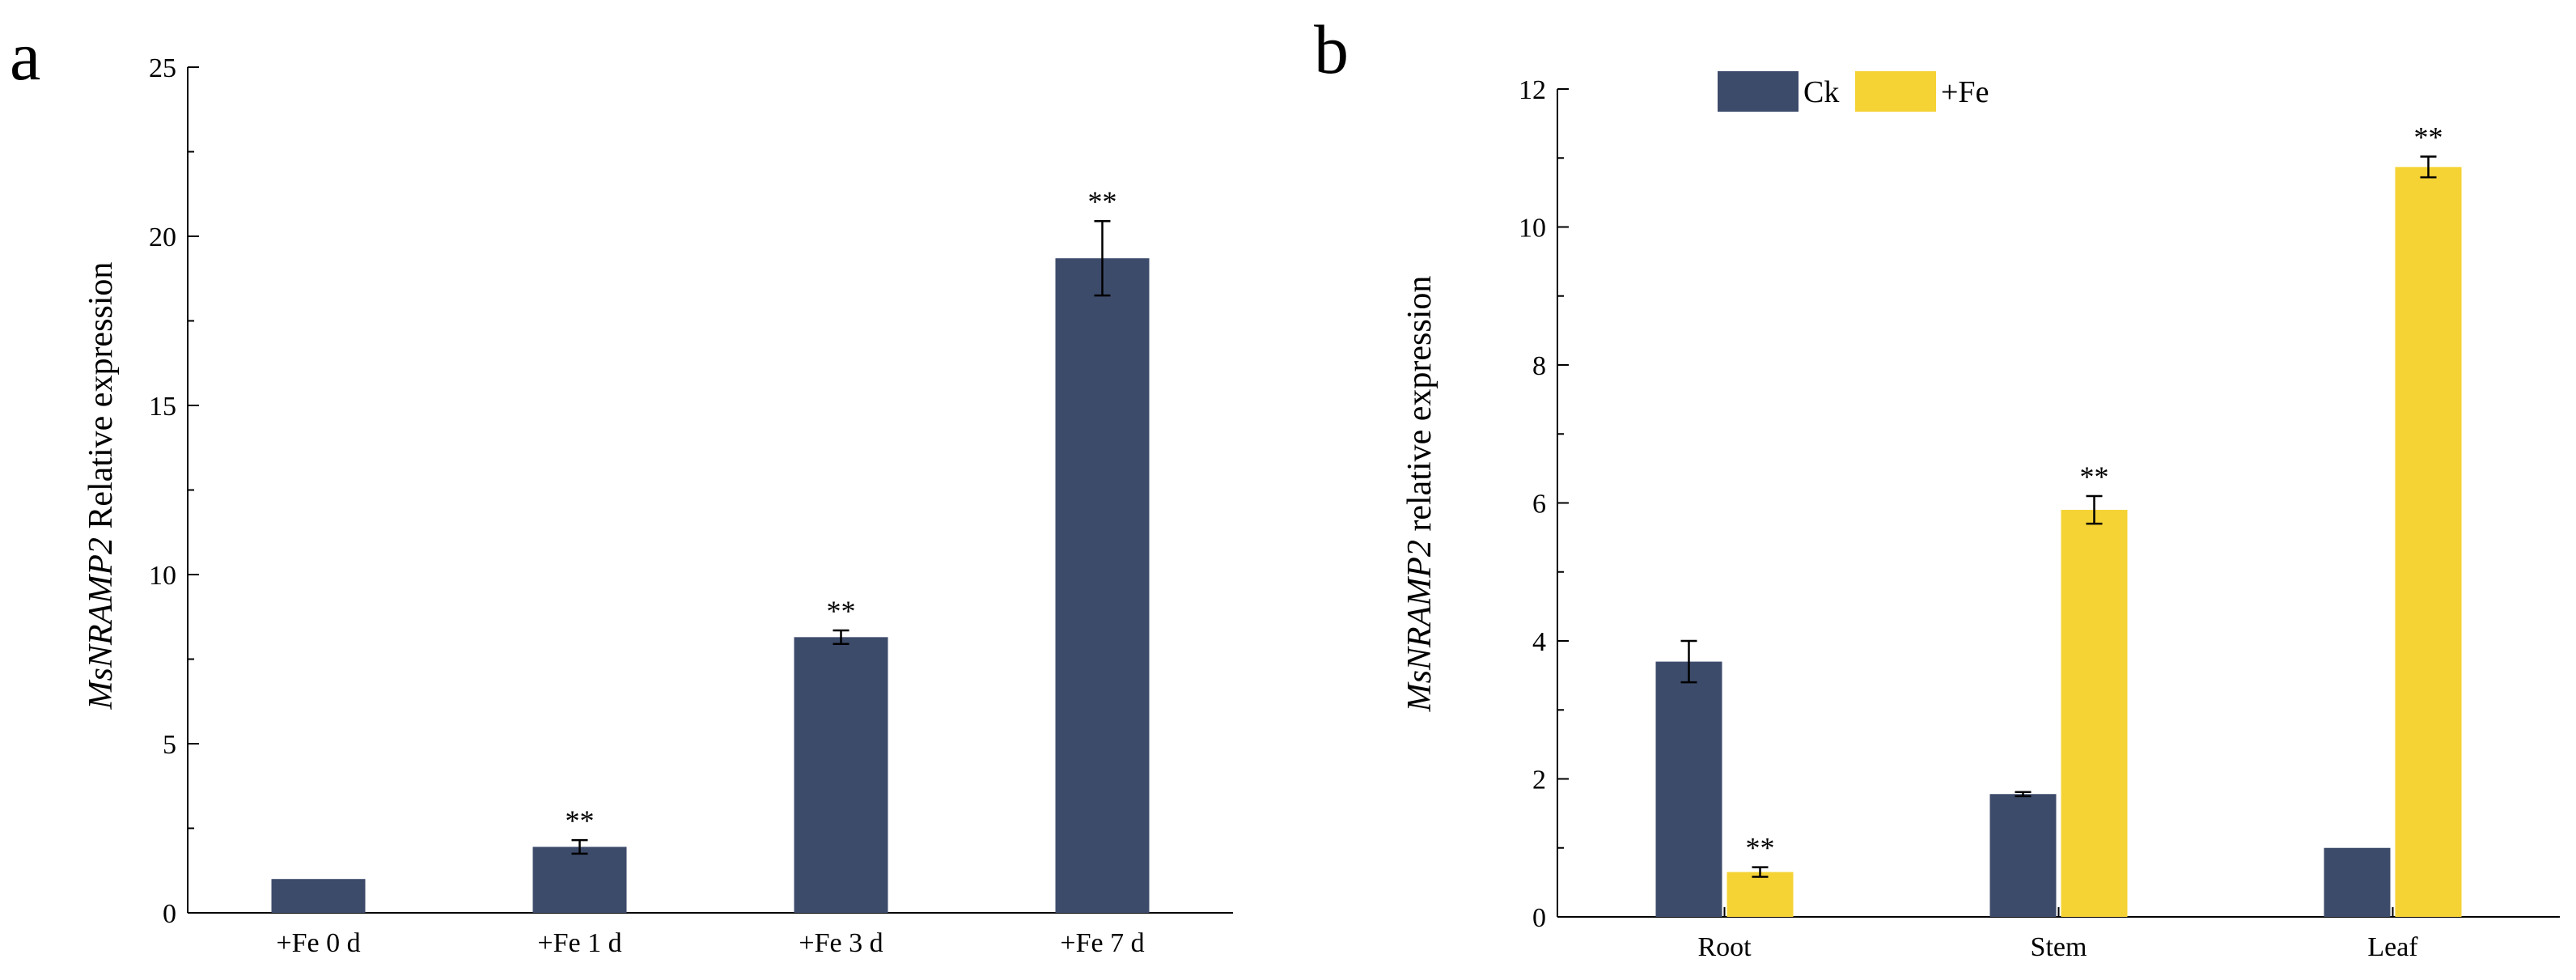  What do you see at coordinates (1532, 90) in the screenshot?
I see `panel-b-y-tick-label: 12` at bounding box center [1532, 90].